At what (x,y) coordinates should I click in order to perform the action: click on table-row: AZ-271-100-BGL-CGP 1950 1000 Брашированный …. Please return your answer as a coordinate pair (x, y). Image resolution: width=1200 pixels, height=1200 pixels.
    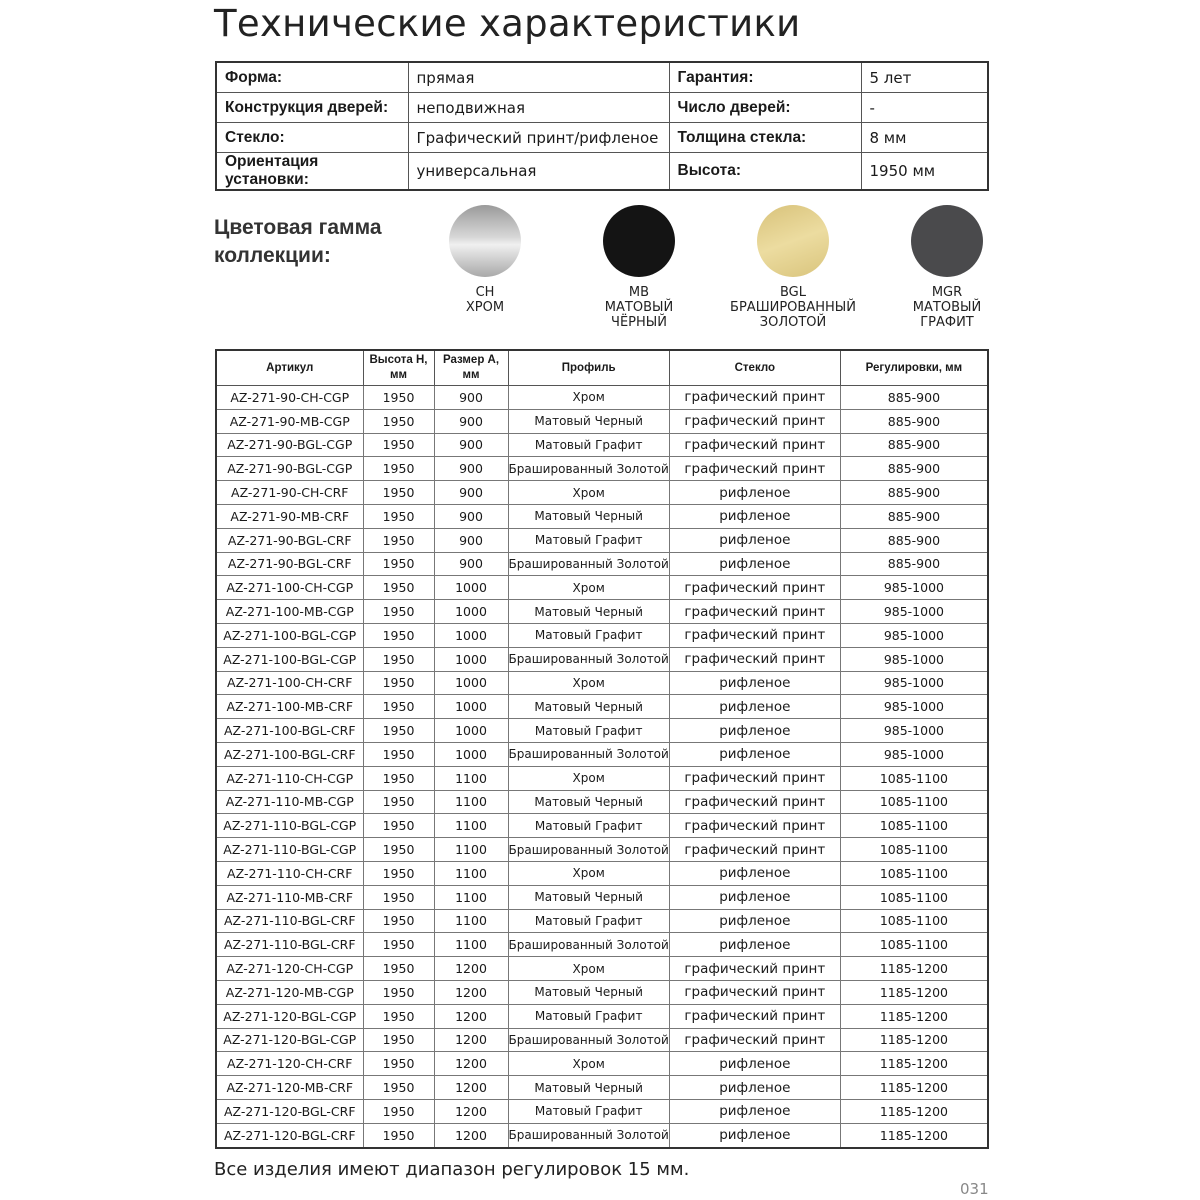
    Looking at the image, I should click on (602, 659).